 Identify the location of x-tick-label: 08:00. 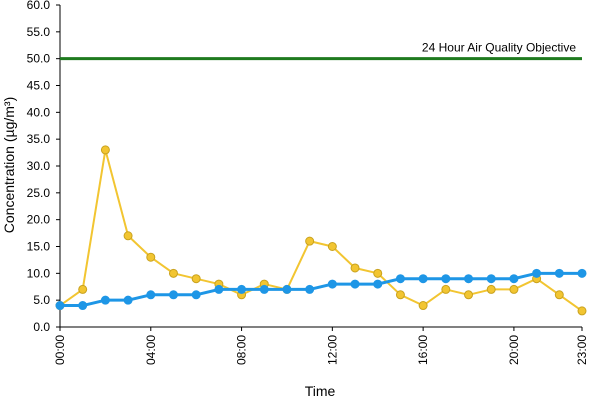
(242, 350).